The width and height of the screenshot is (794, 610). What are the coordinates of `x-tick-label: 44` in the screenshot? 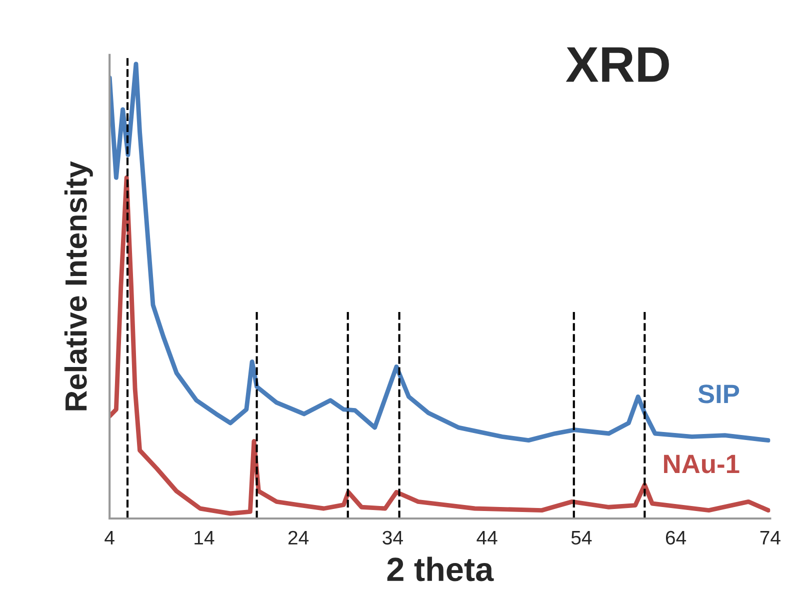 It's located at (487, 537).